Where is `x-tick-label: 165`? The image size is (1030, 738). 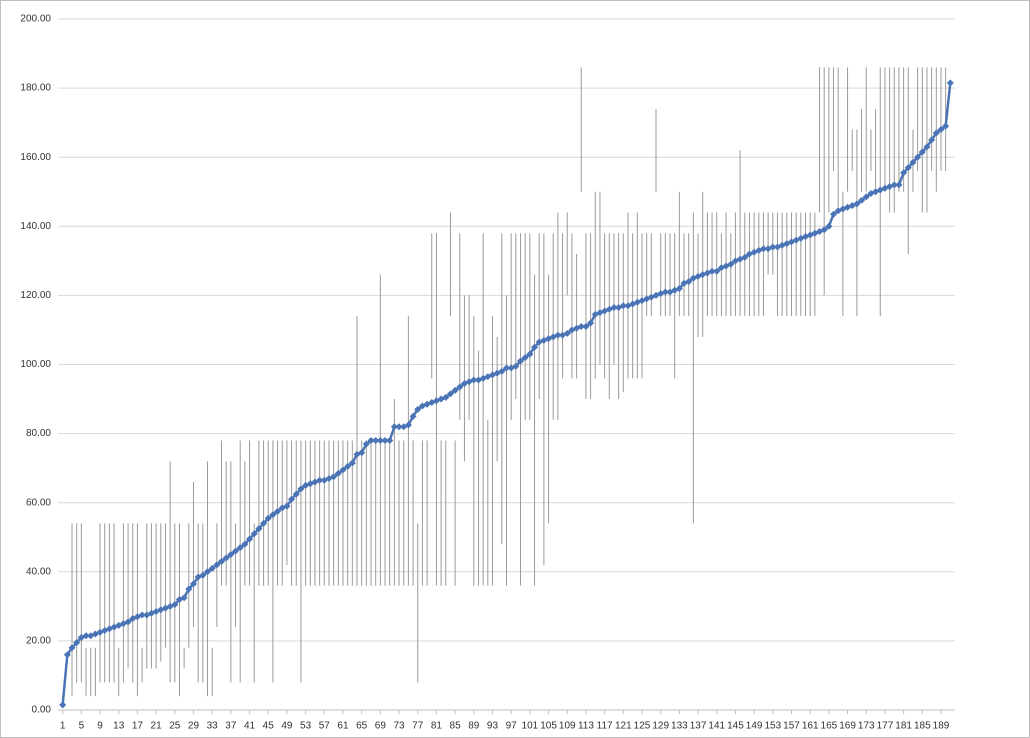
x-tick-label: 165 is located at coordinates (829, 726).